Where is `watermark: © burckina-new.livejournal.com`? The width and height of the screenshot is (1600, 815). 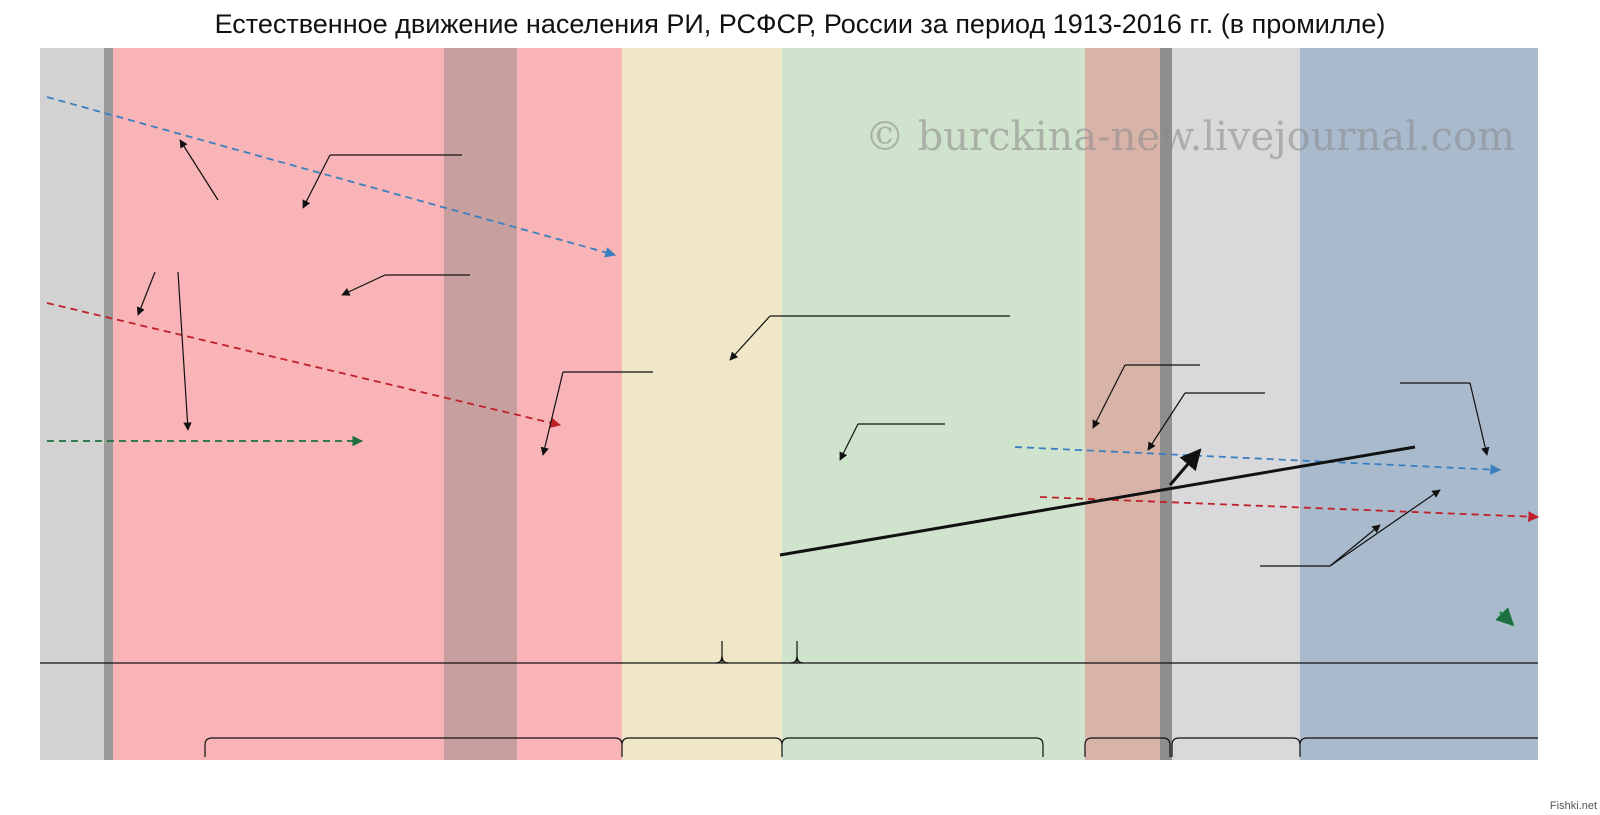 watermark: © burckina-new.livejournal.com is located at coordinates (1190, 137).